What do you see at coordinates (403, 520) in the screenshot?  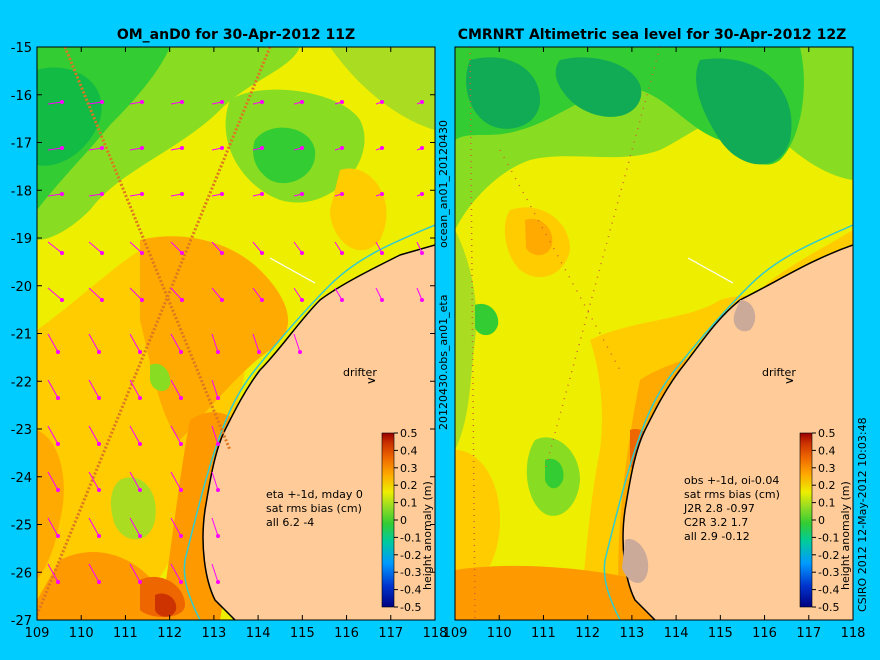 I see `colorbar-tick-label: 0` at bounding box center [403, 520].